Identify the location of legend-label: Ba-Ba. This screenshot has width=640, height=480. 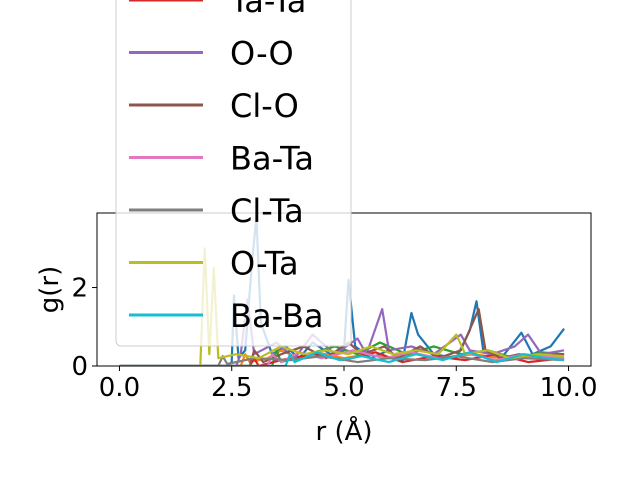
(277, 316).